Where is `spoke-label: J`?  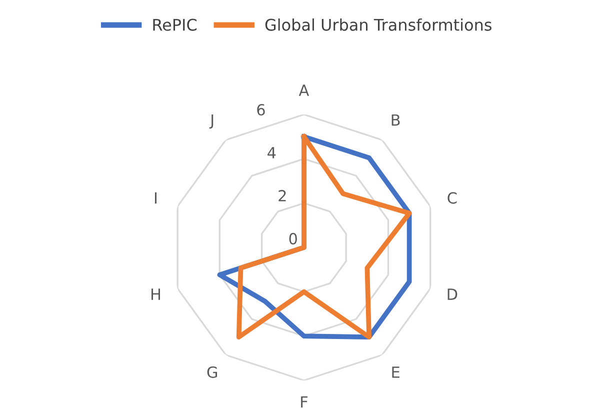
spoke-label: J is located at coordinates (211, 121).